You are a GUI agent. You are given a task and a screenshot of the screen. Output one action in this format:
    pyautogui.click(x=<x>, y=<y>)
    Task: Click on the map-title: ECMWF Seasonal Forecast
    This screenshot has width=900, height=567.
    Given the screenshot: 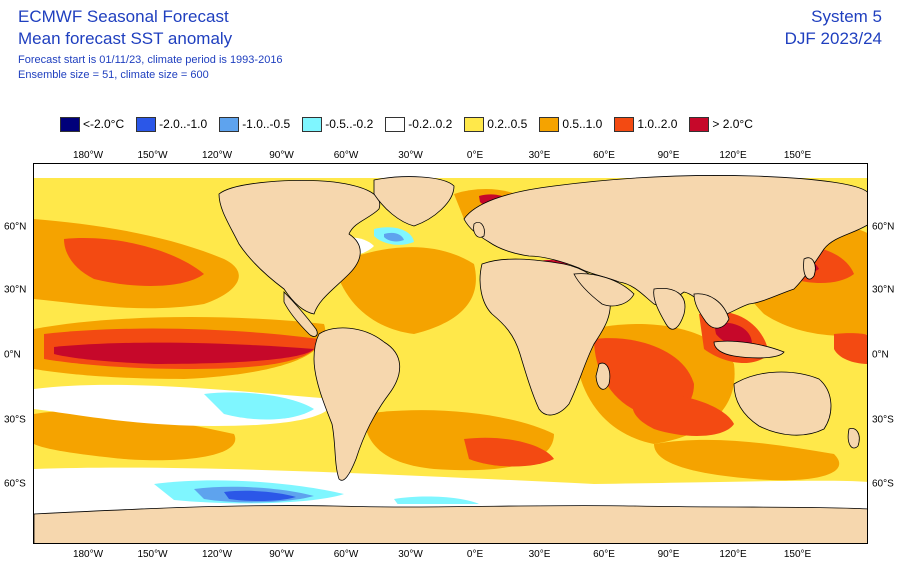 What is the action you would take?
    pyautogui.click(x=123, y=16)
    